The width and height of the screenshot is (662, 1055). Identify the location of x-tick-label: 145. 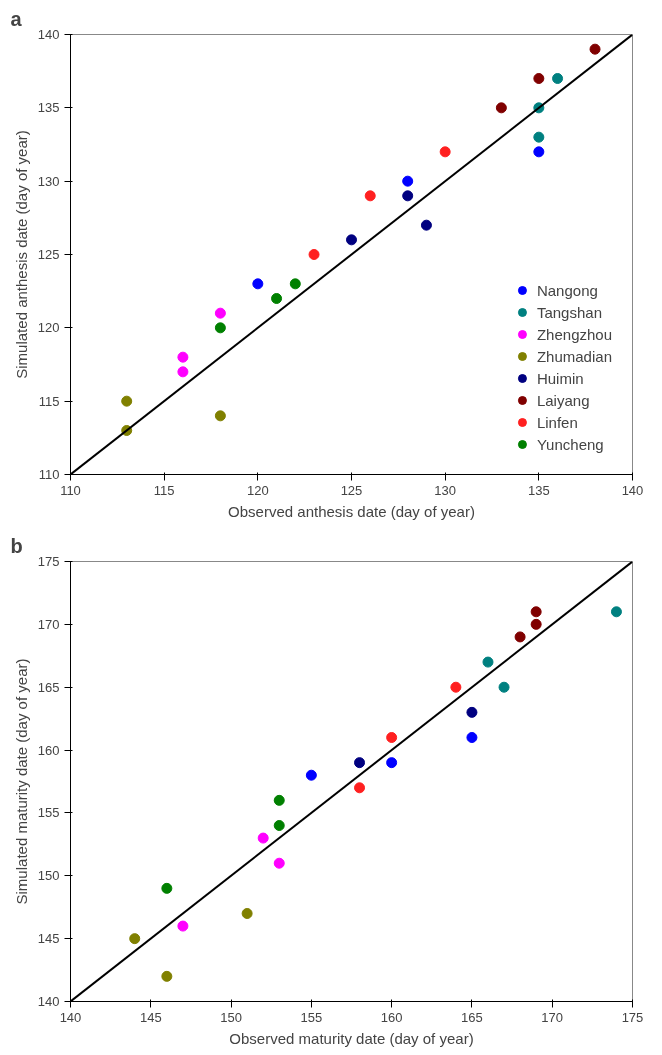
(150, 1017).